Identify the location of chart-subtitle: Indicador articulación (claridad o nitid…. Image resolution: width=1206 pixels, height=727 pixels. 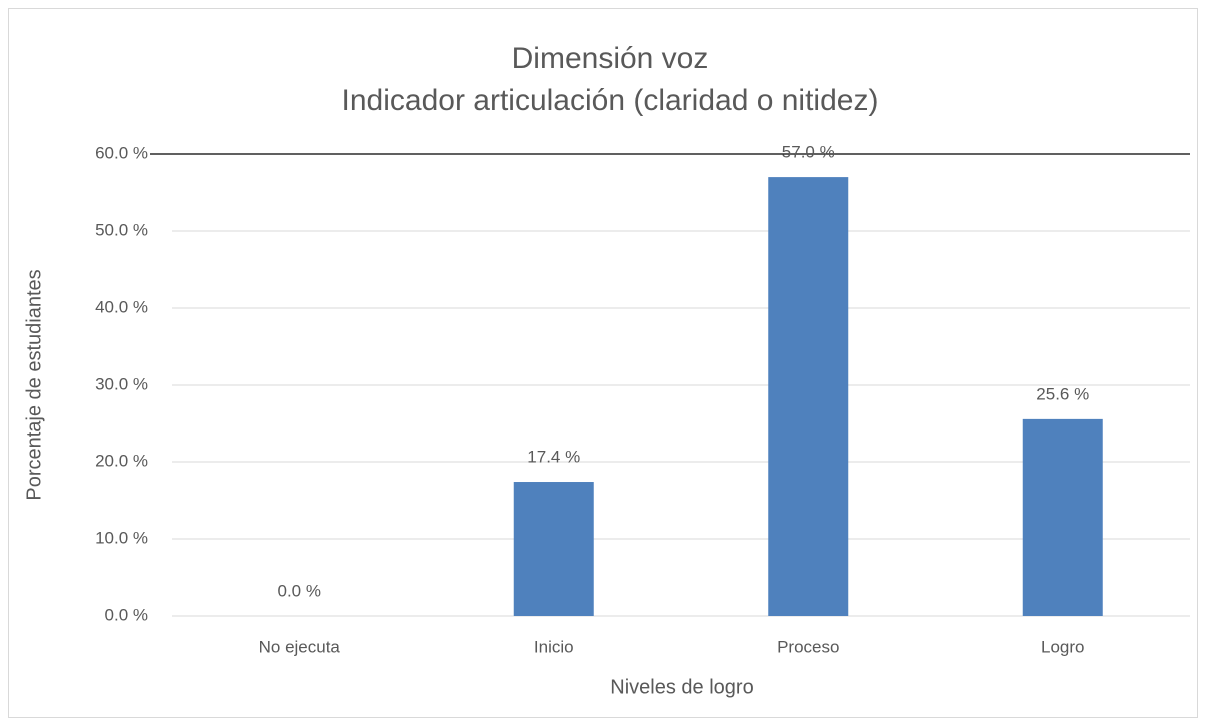
(610, 100).